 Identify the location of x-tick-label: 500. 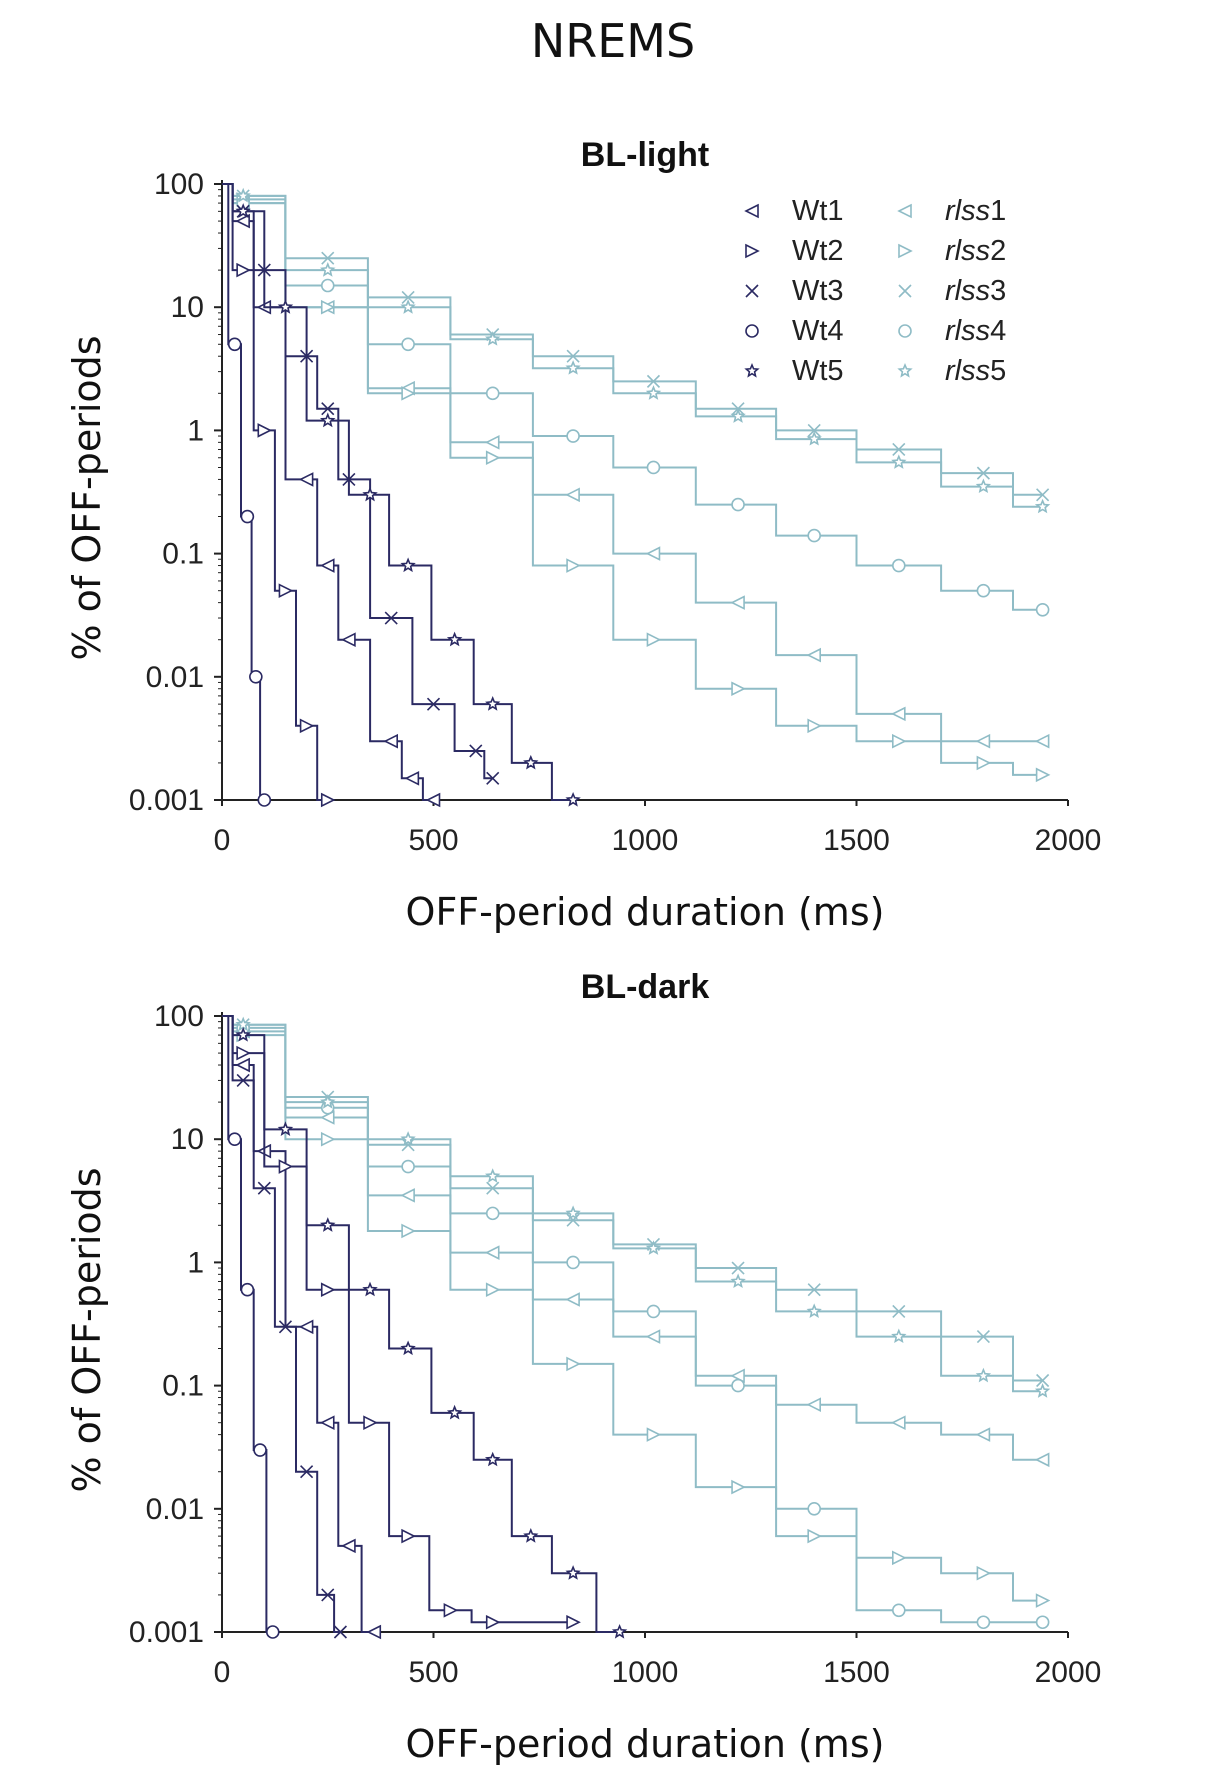
(433, 1672).